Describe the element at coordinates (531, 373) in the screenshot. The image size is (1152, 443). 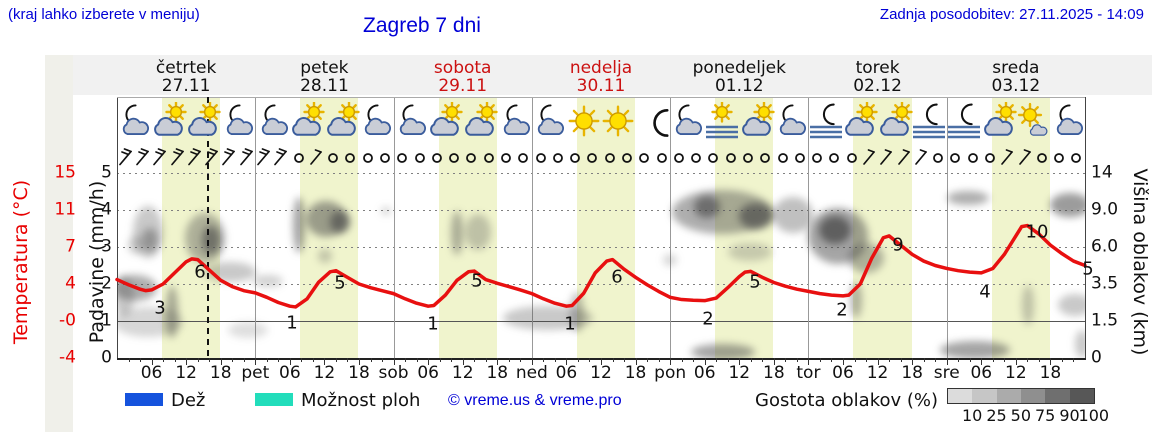
I see `x-axis-day-label: ned` at that location.